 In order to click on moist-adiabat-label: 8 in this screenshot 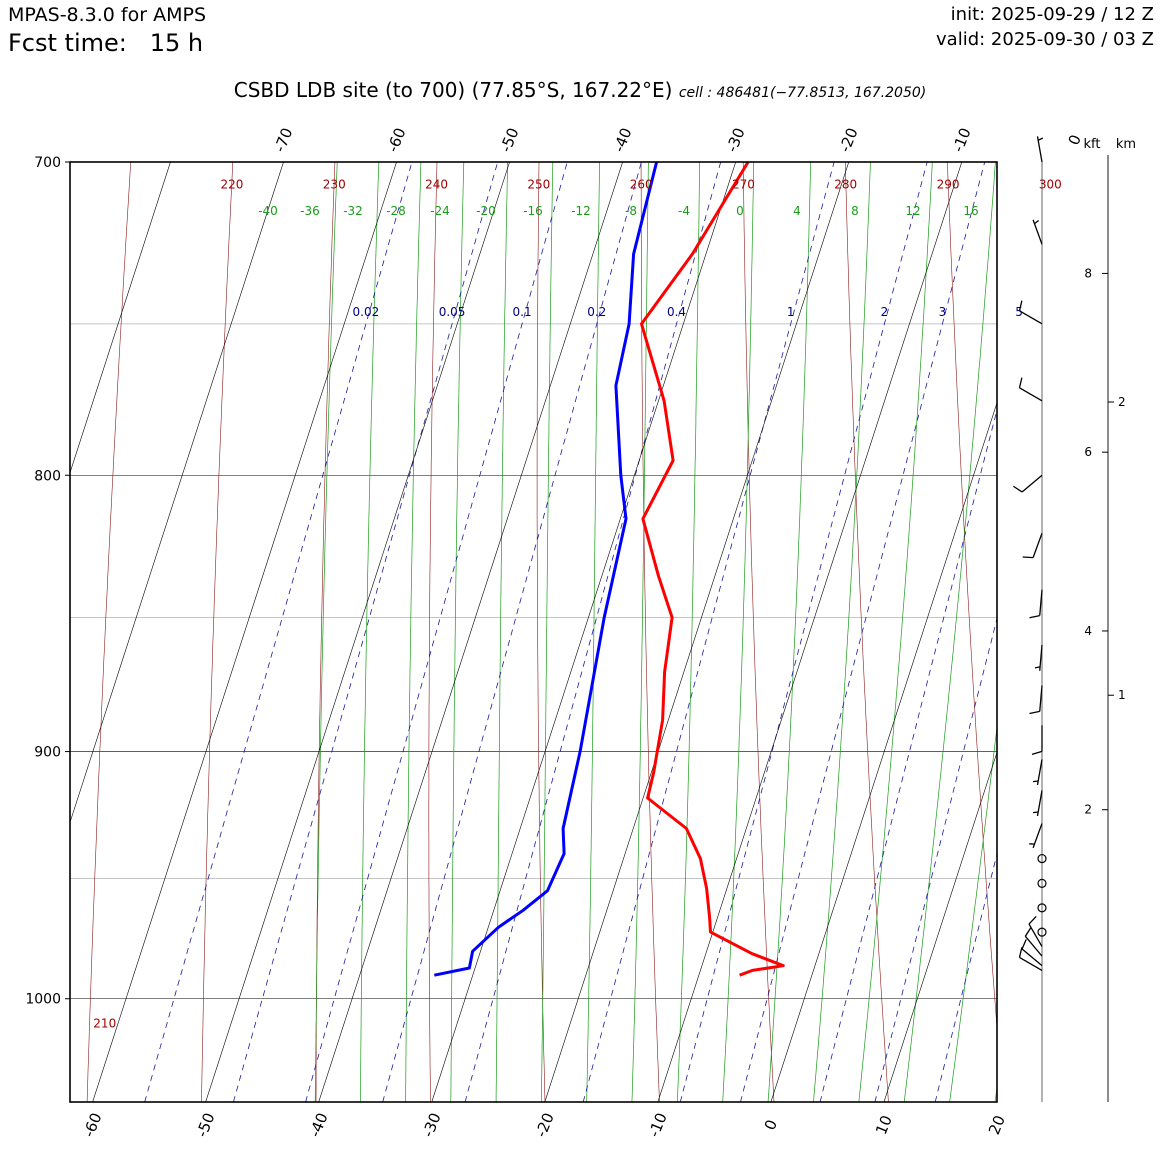, I will do `click(855, 211)`.